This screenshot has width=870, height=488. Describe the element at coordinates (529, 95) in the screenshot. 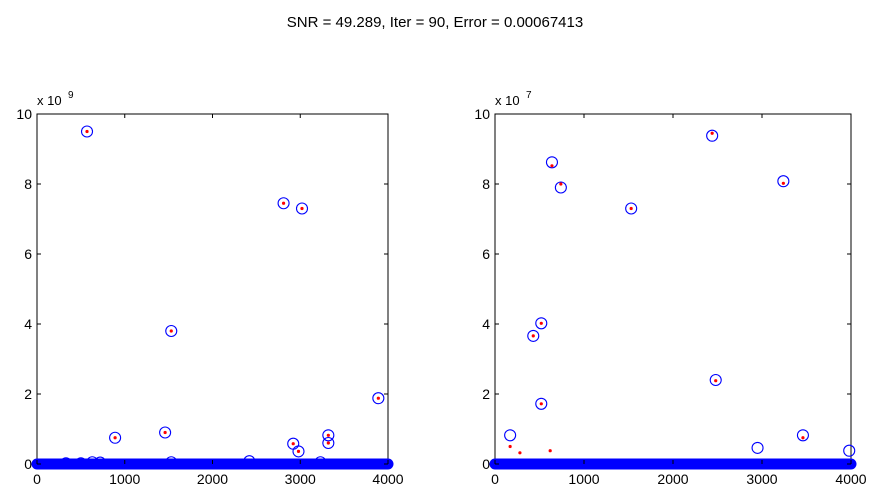

I see `y-scale-exponent: 7` at that location.